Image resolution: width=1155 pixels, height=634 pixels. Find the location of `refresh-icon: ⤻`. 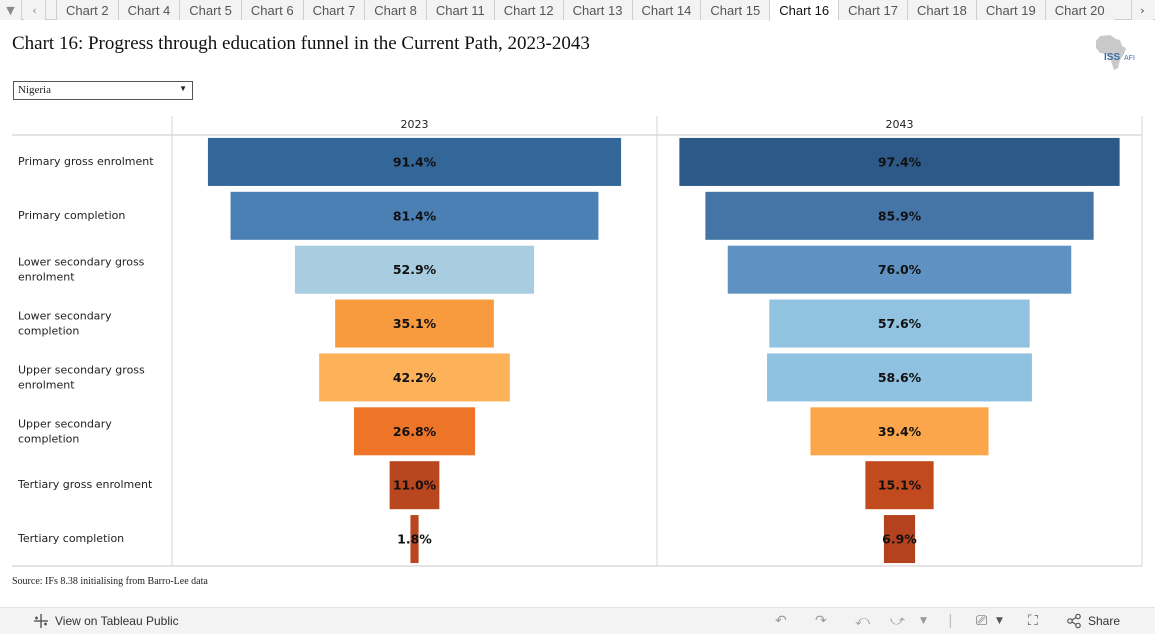

refresh-icon: ⤻ is located at coordinates (897, 621).